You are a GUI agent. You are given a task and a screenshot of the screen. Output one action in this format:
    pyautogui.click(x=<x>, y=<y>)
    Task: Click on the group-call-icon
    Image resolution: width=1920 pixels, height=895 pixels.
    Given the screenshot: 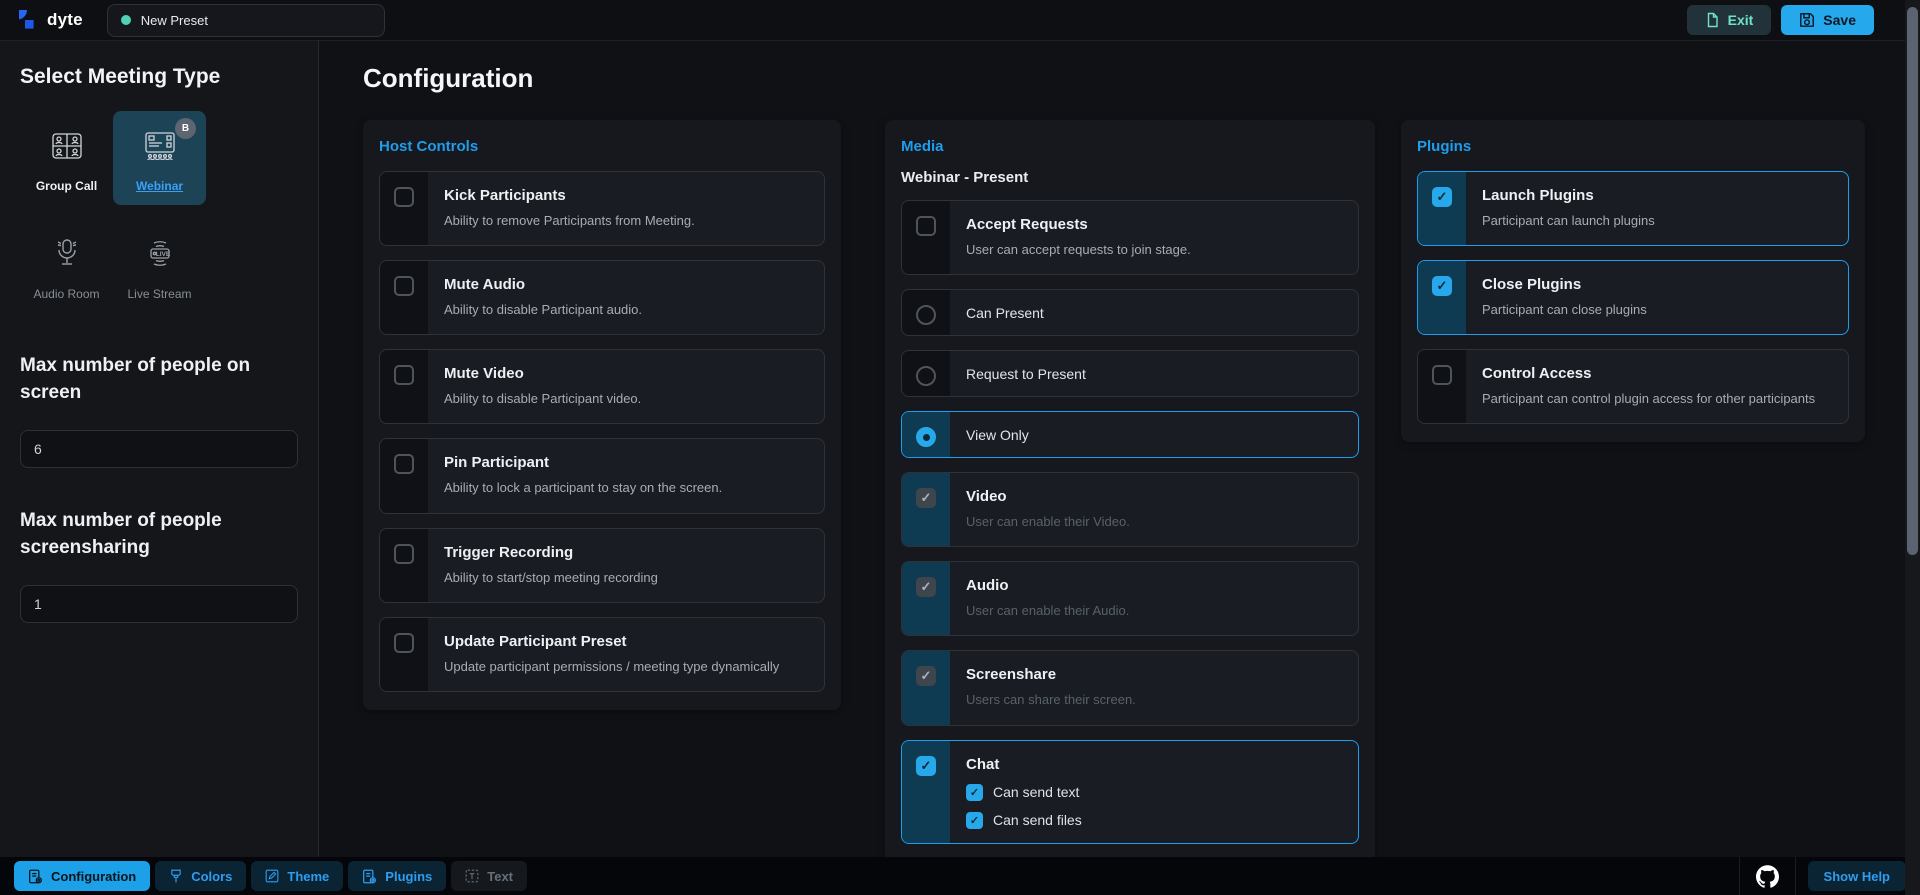 What is the action you would take?
    pyautogui.click(x=67, y=146)
    